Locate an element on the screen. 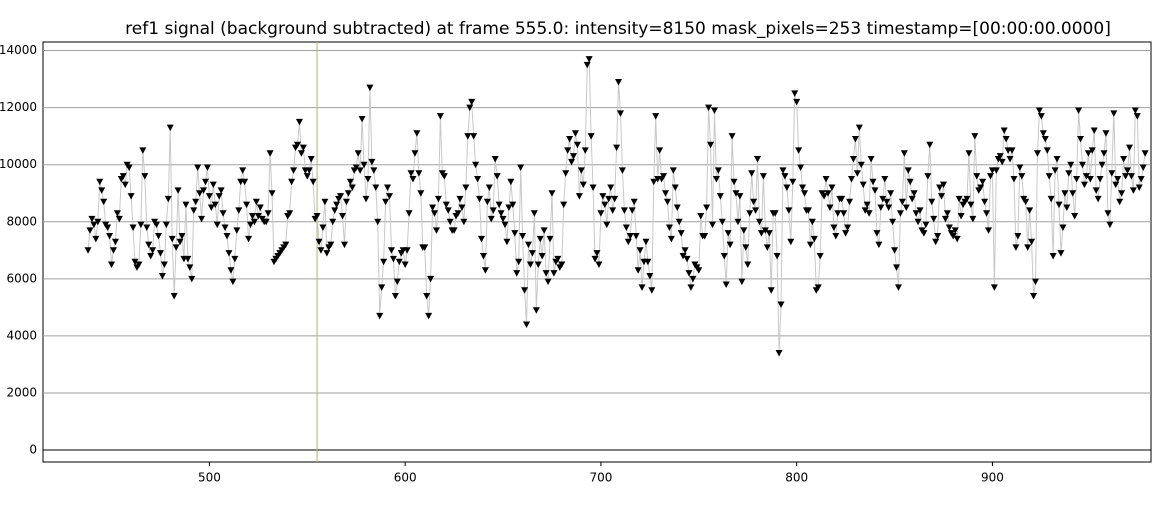  y-tick-label: 6000 is located at coordinates (21, 278).